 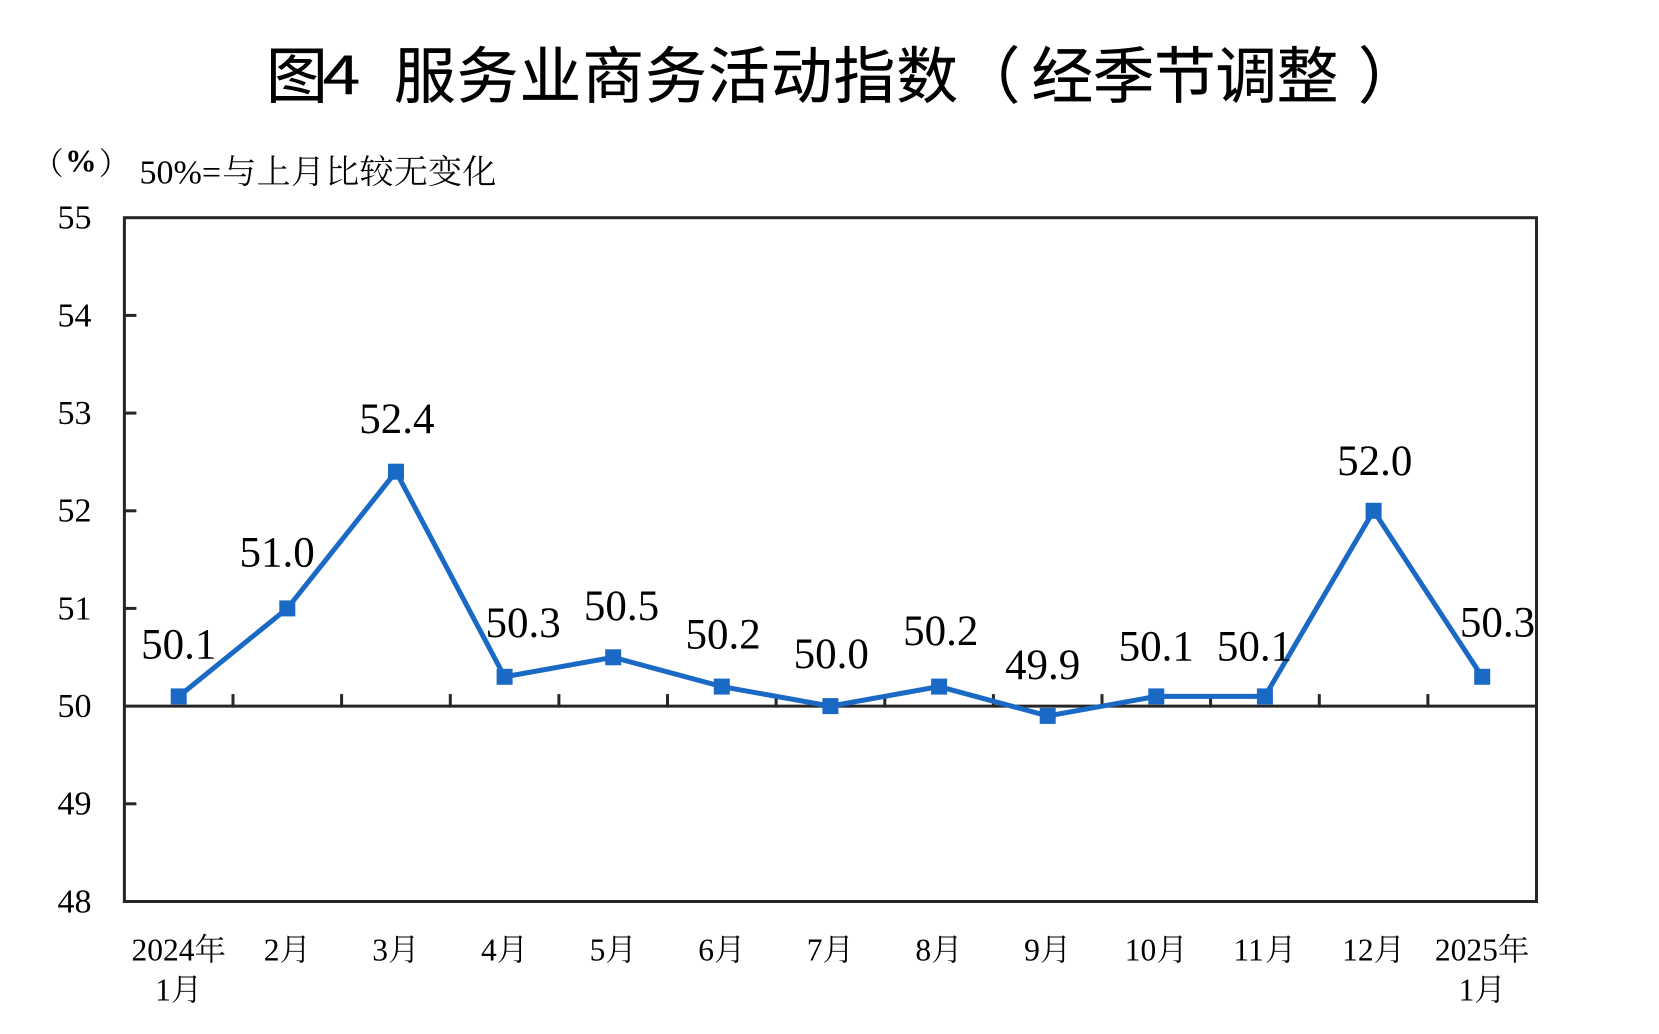 I want to click on svg-text: 8, so click(x=923, y=950).